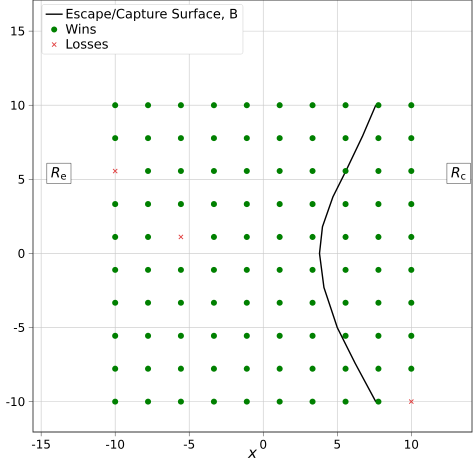 This screenshot has height=474, width=474. I want to click on legend-label: Losses, so click(87, 44).